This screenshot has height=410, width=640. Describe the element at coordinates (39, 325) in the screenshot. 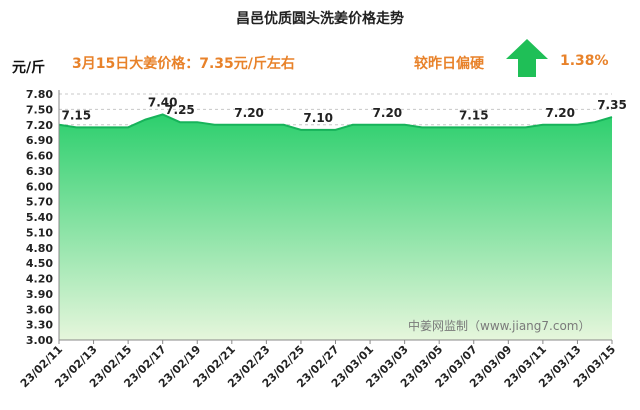

I see `y-tick-label: 3.30` at that location.